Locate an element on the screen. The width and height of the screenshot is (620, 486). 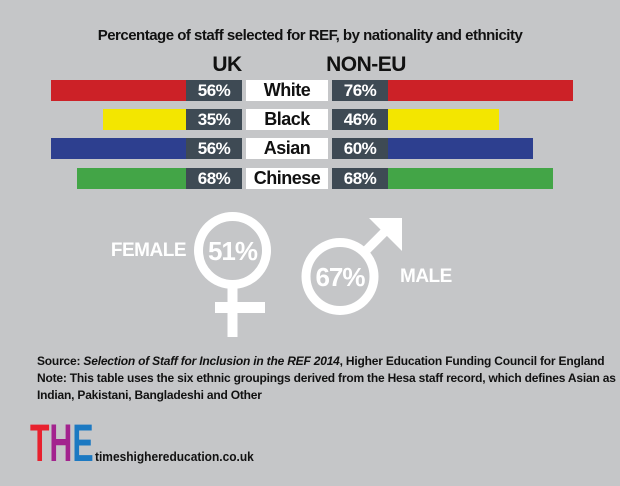
logo-letter-e: E is located at coordinates (83, 443).